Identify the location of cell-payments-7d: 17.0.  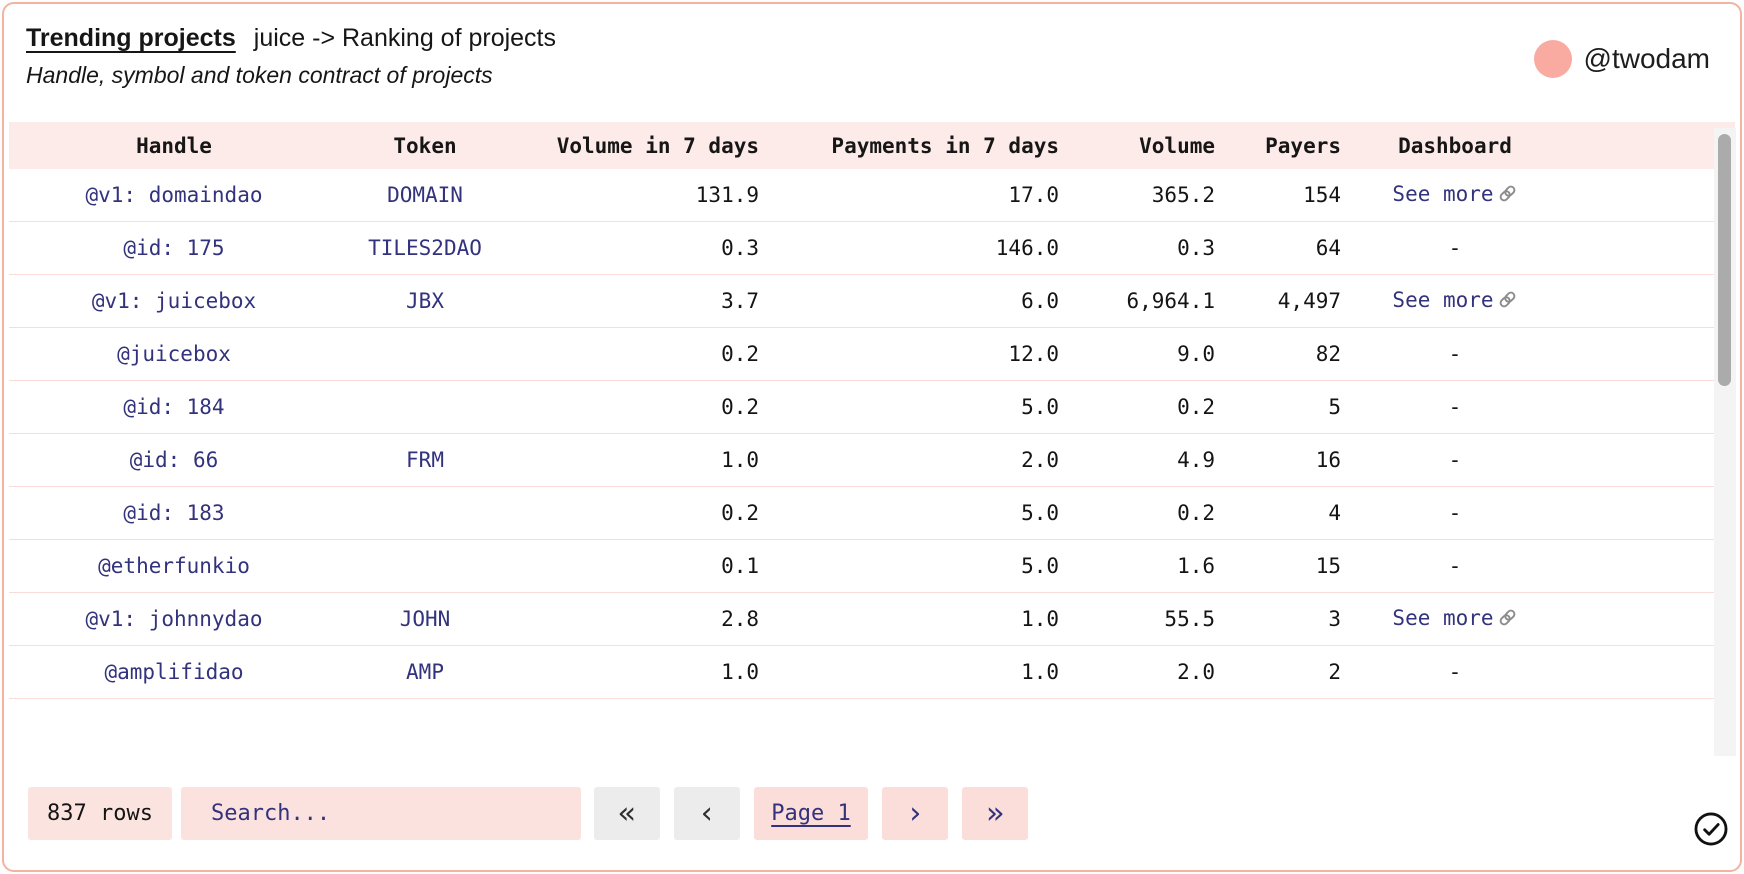
(1033, 195).